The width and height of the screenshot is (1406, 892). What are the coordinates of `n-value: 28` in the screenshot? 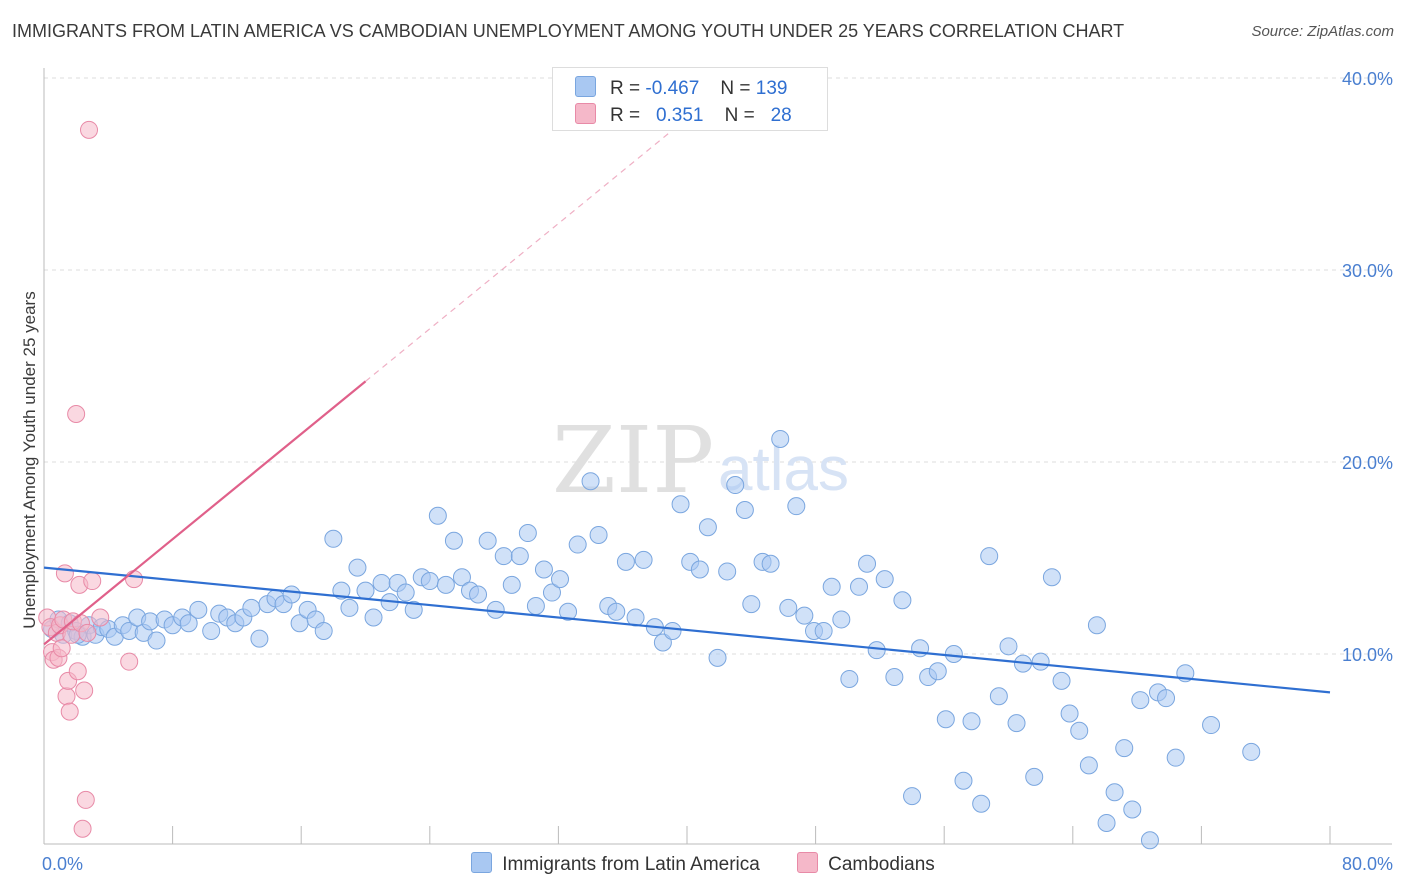 It's located at (781, 115).